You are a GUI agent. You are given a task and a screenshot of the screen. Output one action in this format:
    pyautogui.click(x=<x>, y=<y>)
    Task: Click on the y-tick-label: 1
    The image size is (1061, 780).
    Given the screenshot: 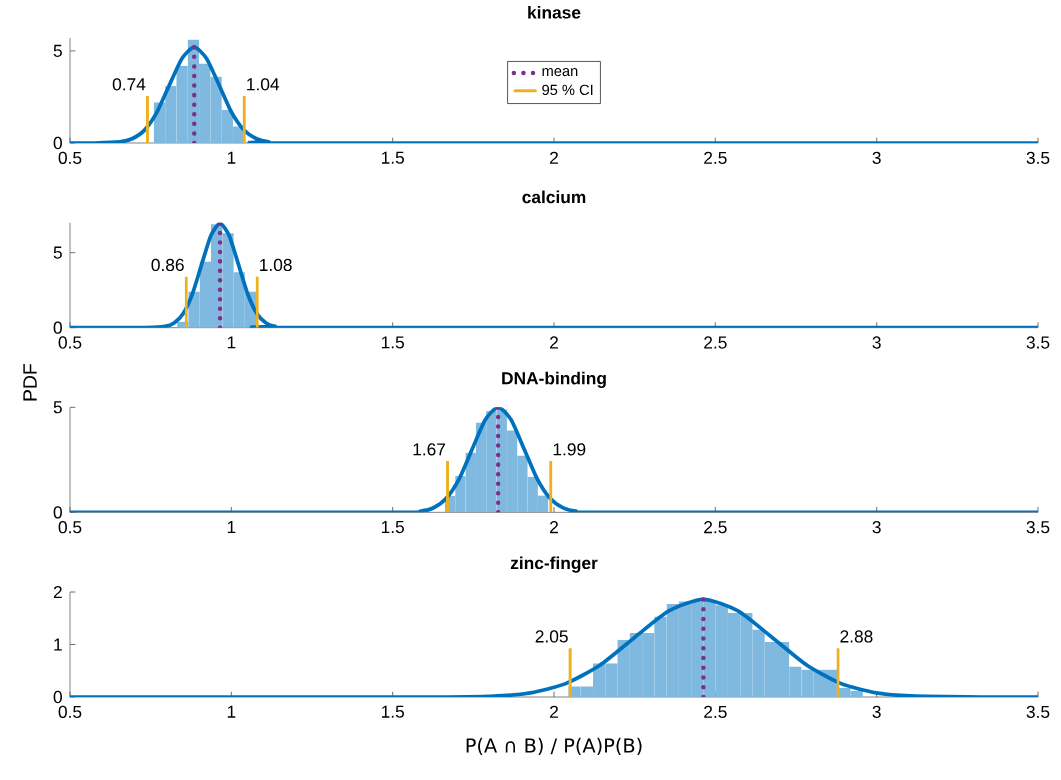 What is the action you would take?
    pyautogui.click(x=58, y=644)
    